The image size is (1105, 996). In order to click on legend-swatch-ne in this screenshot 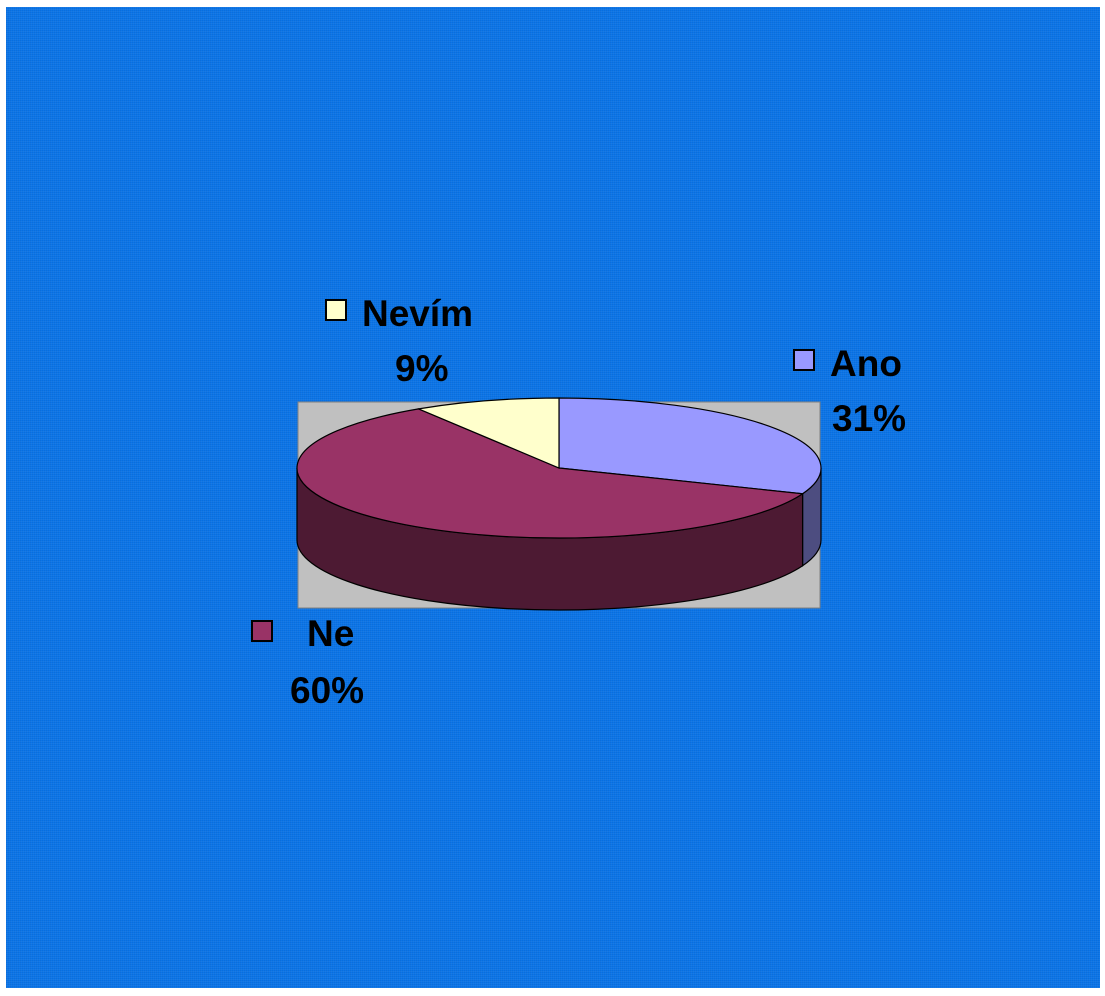, I will do `click(262, 631)`.